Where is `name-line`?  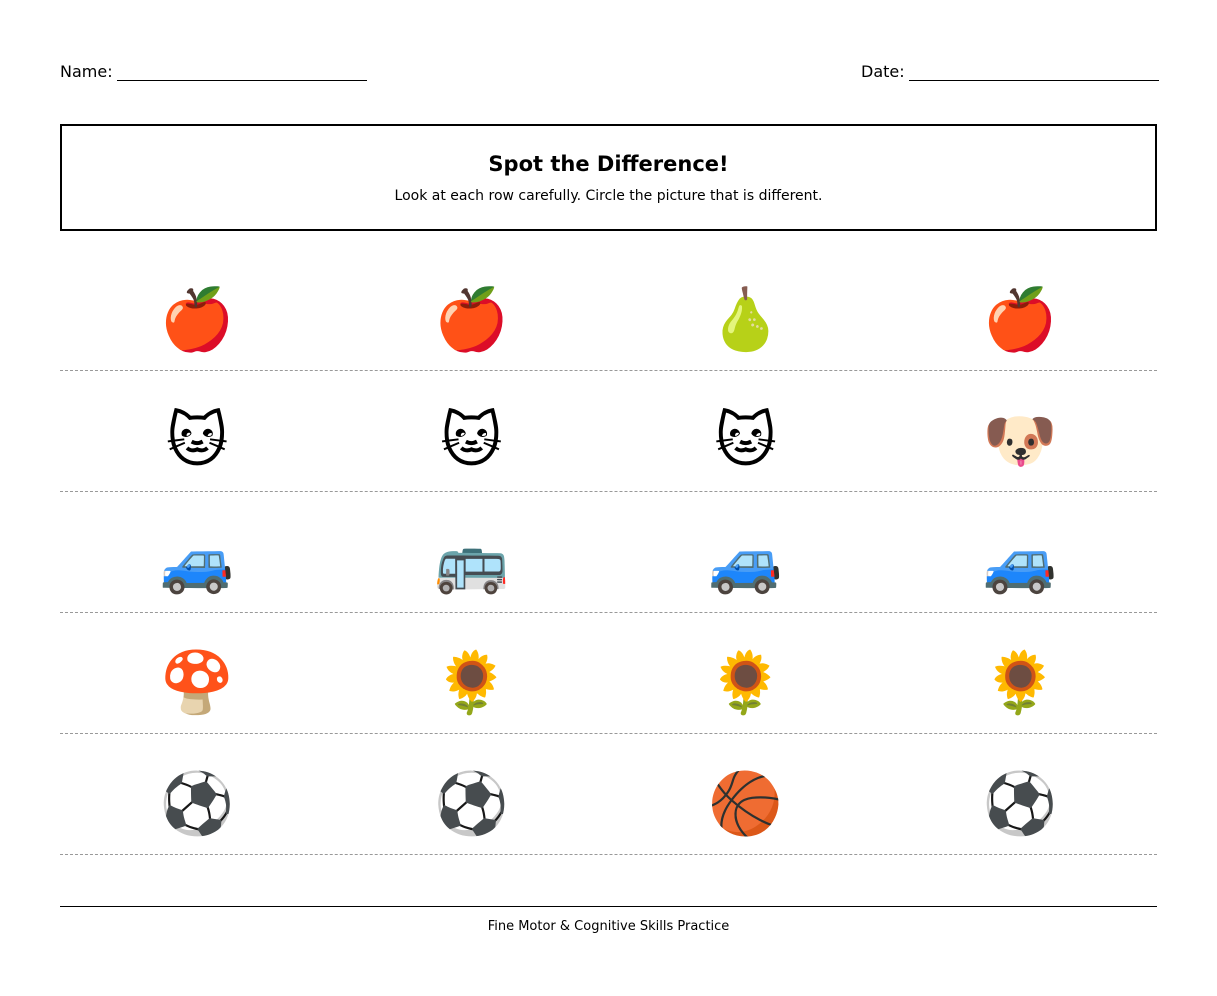
name-line is located at coordinates (241, 72).